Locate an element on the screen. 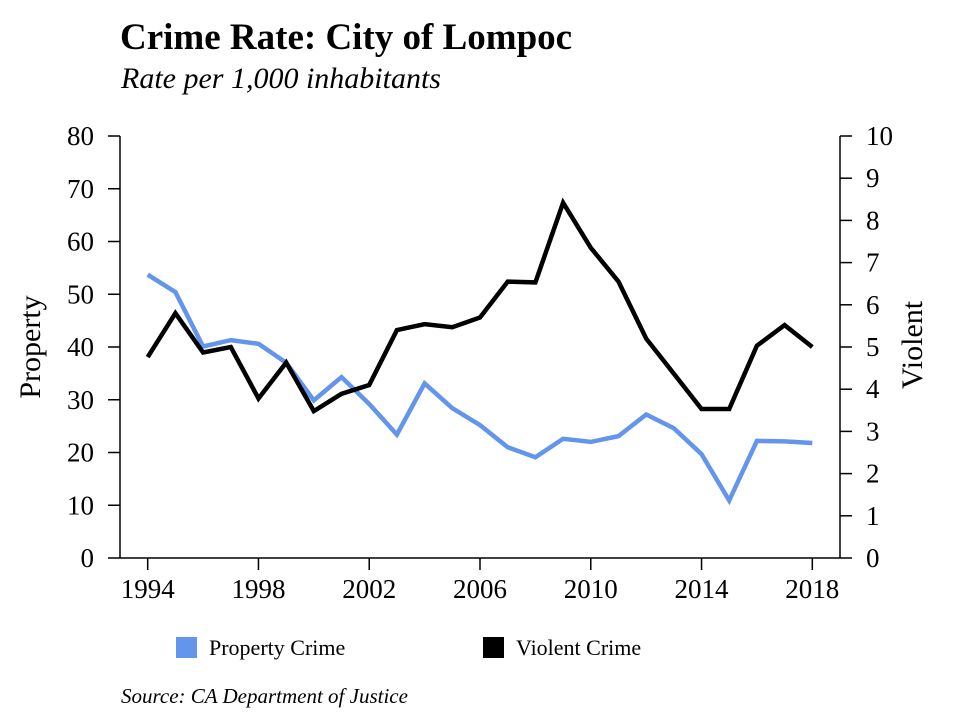  x-tick-label: 1994 is located at coordinates (148, 589).